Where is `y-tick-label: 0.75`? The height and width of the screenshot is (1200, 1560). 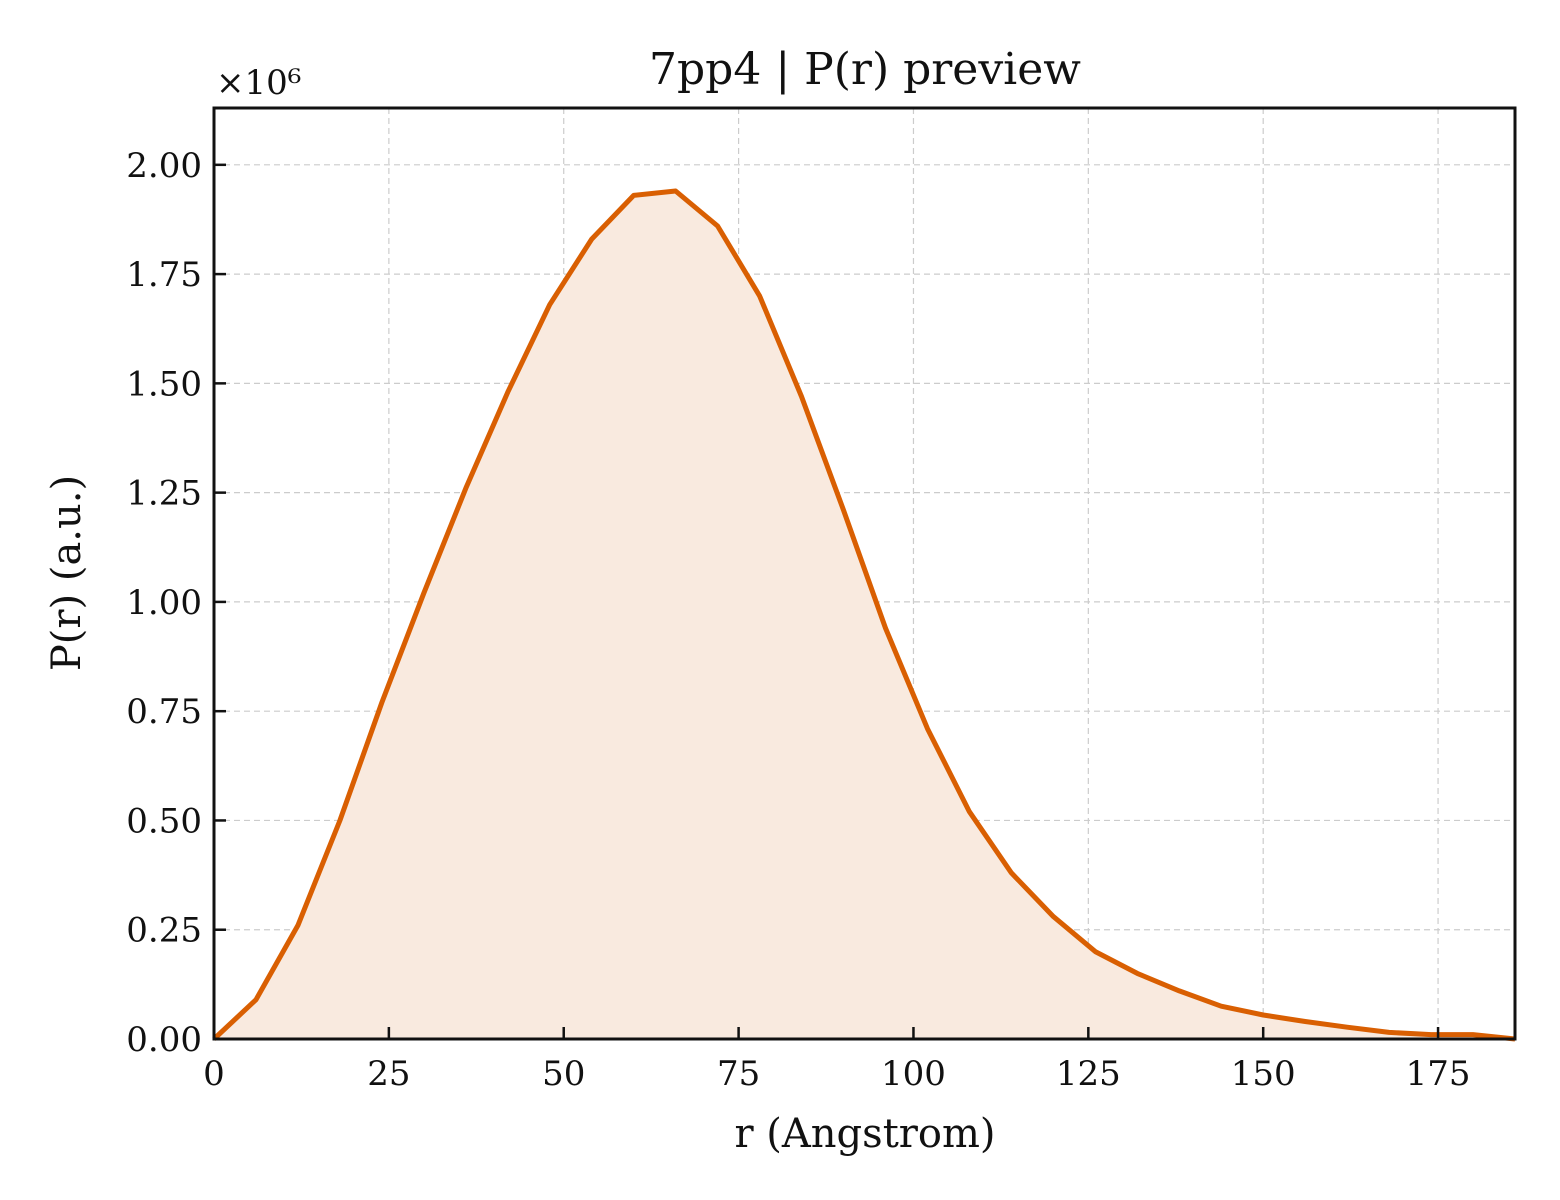 y-tick-label: 0.75 is located at coordinates (164, 712).